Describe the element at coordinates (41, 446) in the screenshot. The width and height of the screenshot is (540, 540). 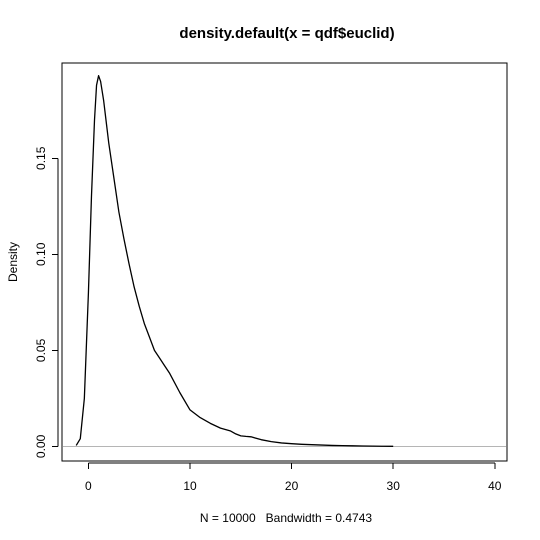
I see `y-tick-label: 0.00` at that location.